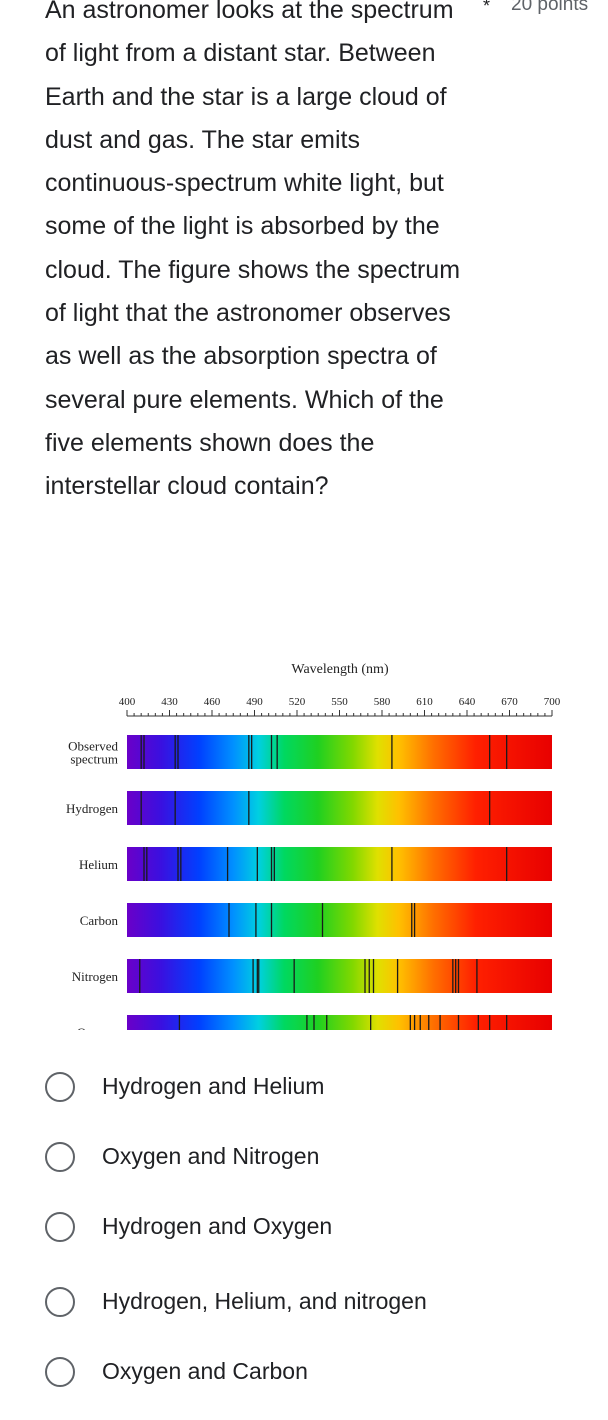 Image resolution: width=608 pixels, height=1420 pixels. I want to click on points-label: 20 points, so click(550, 7).